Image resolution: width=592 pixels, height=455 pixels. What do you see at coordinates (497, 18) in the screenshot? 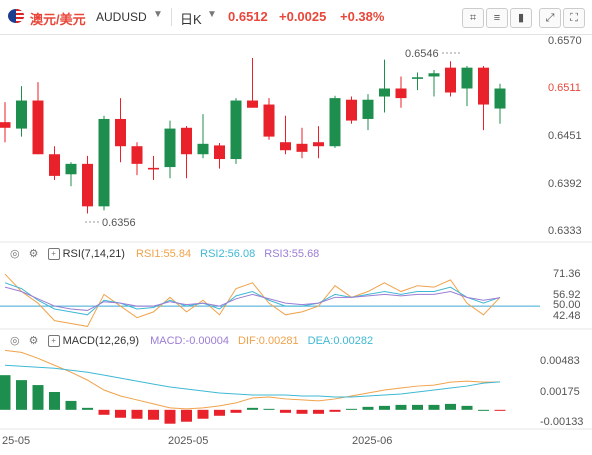
I see `settings-icon: ≡` at bounding box center [497, 18].